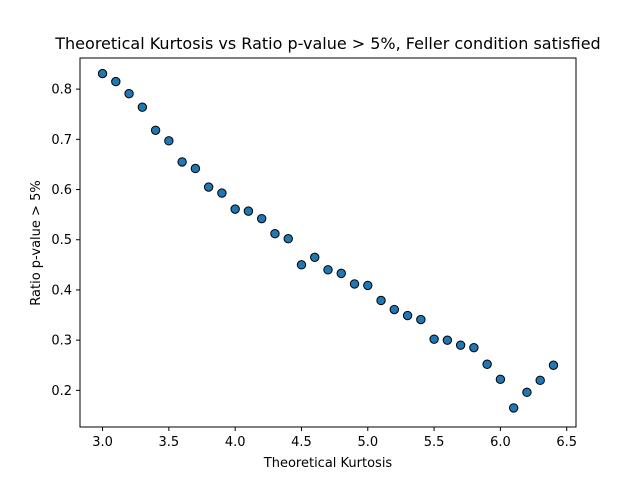 This screenshot has width=640, height=480. I want to click on y-tick-label: 0.5, so click(61, 240).